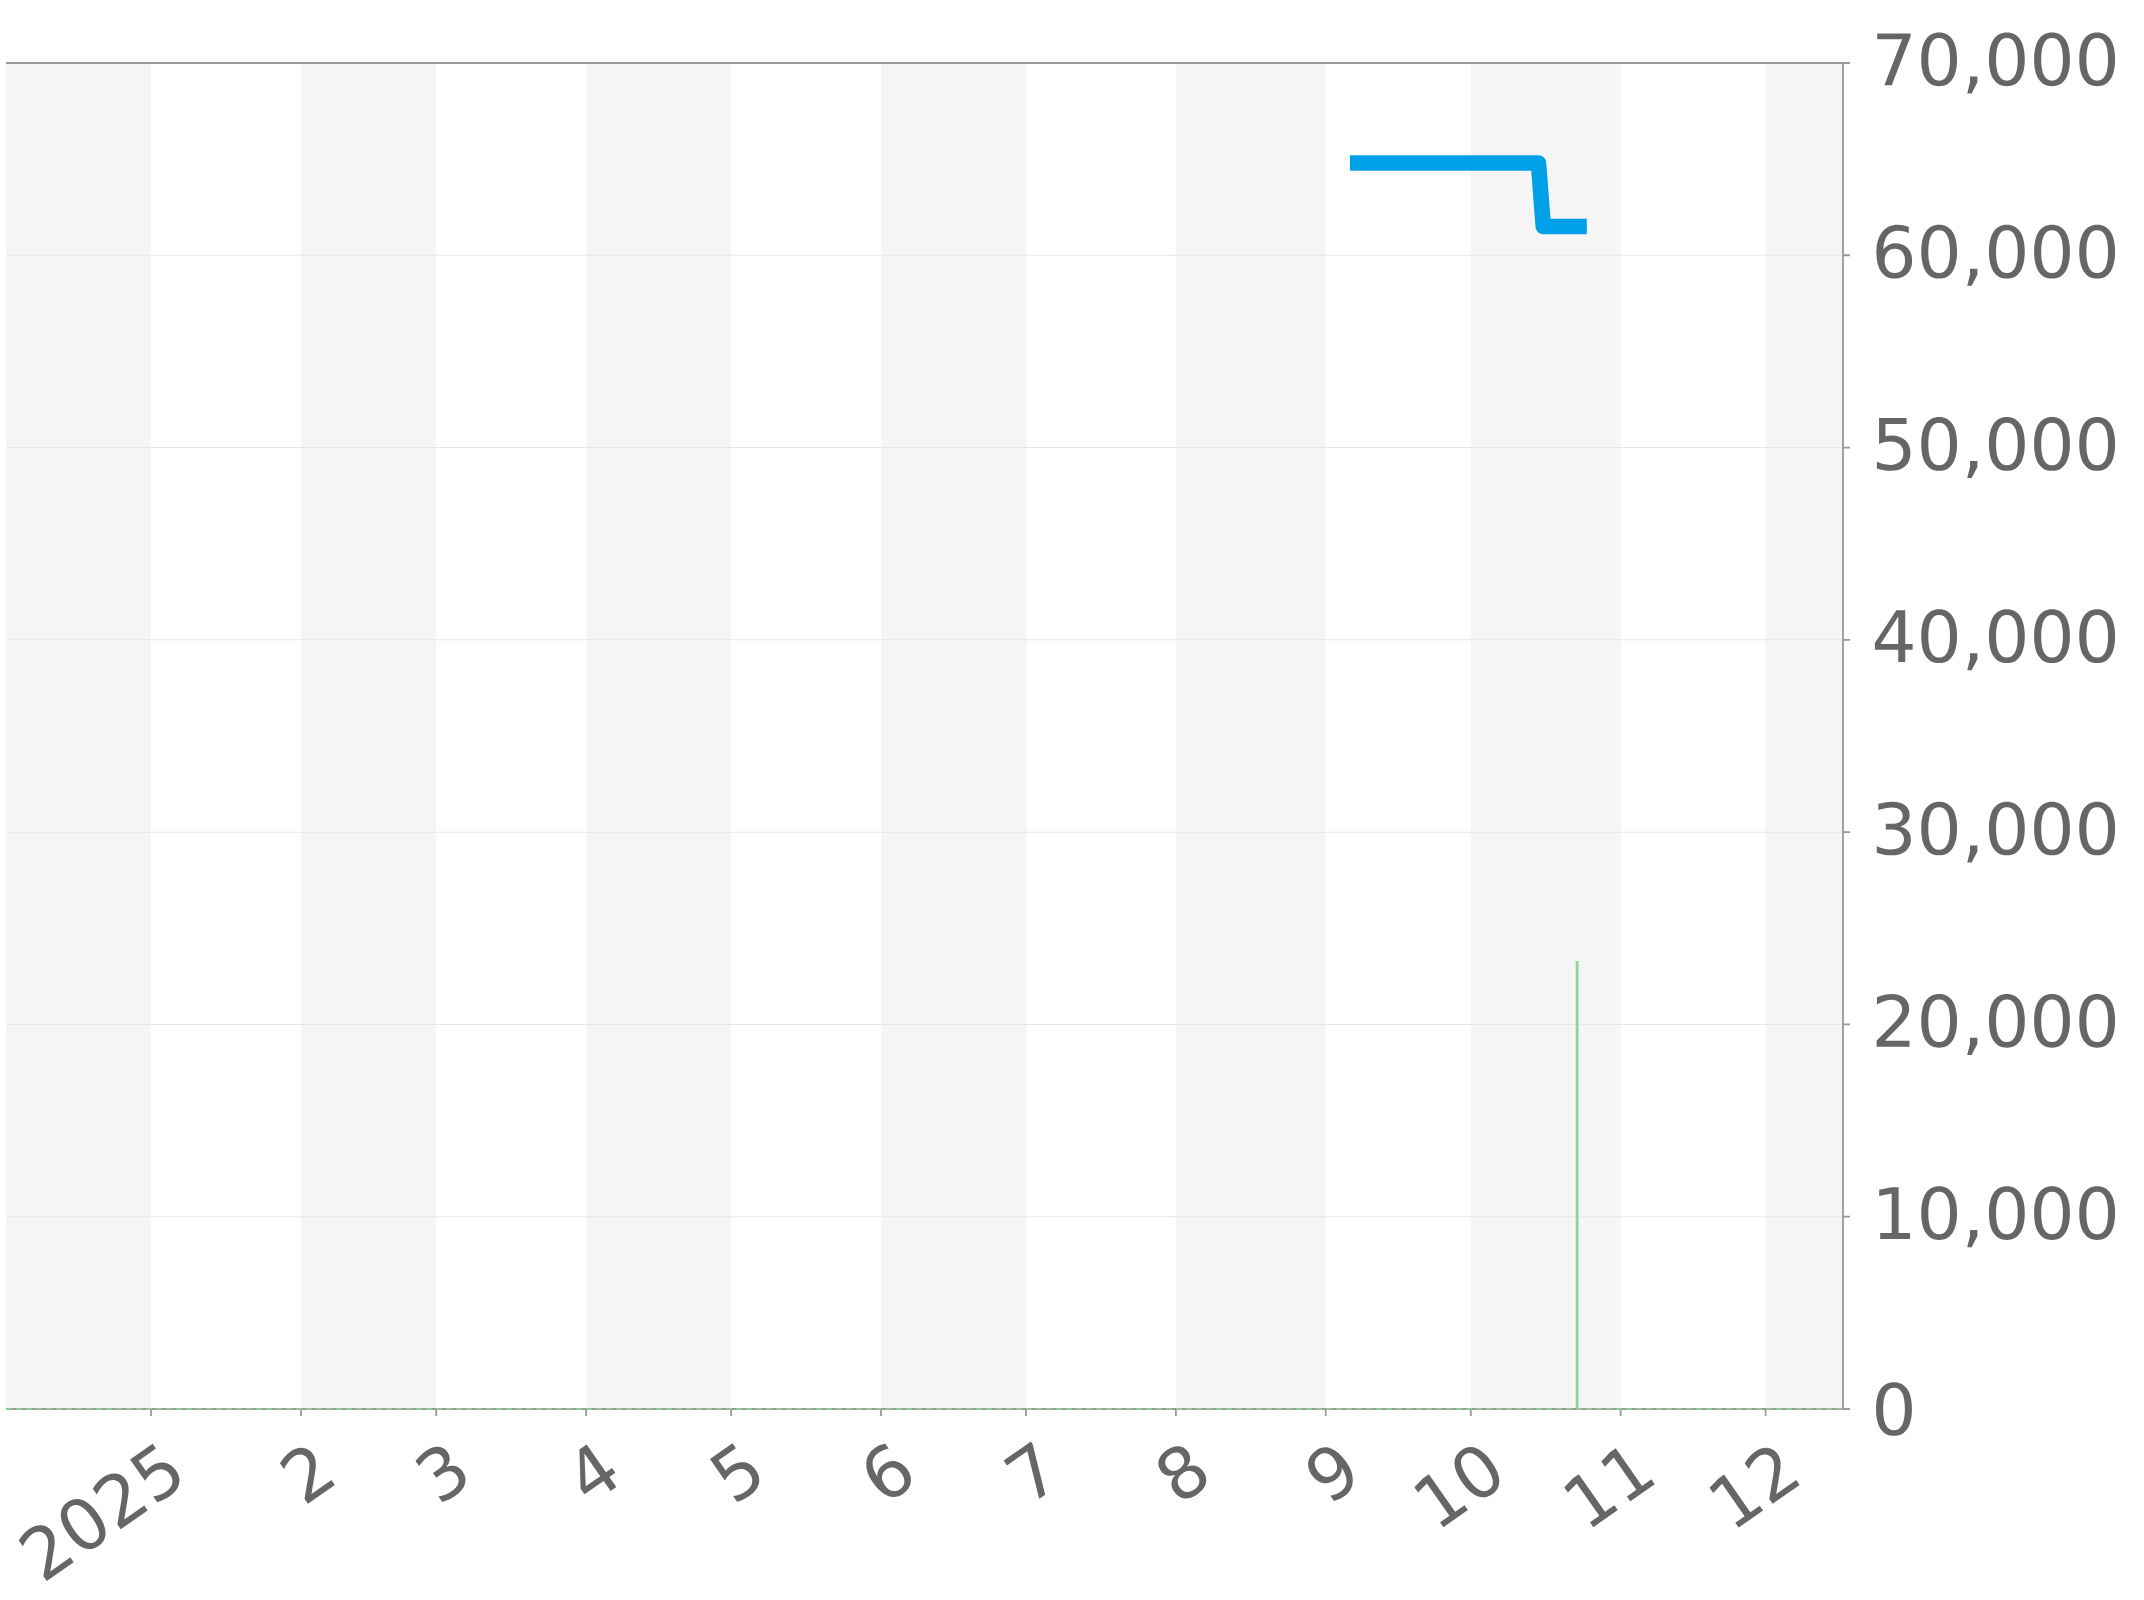 This screenshot has width=2144, height=1600. I want to click on x-tick-label: 7, so click(1024, 1470).